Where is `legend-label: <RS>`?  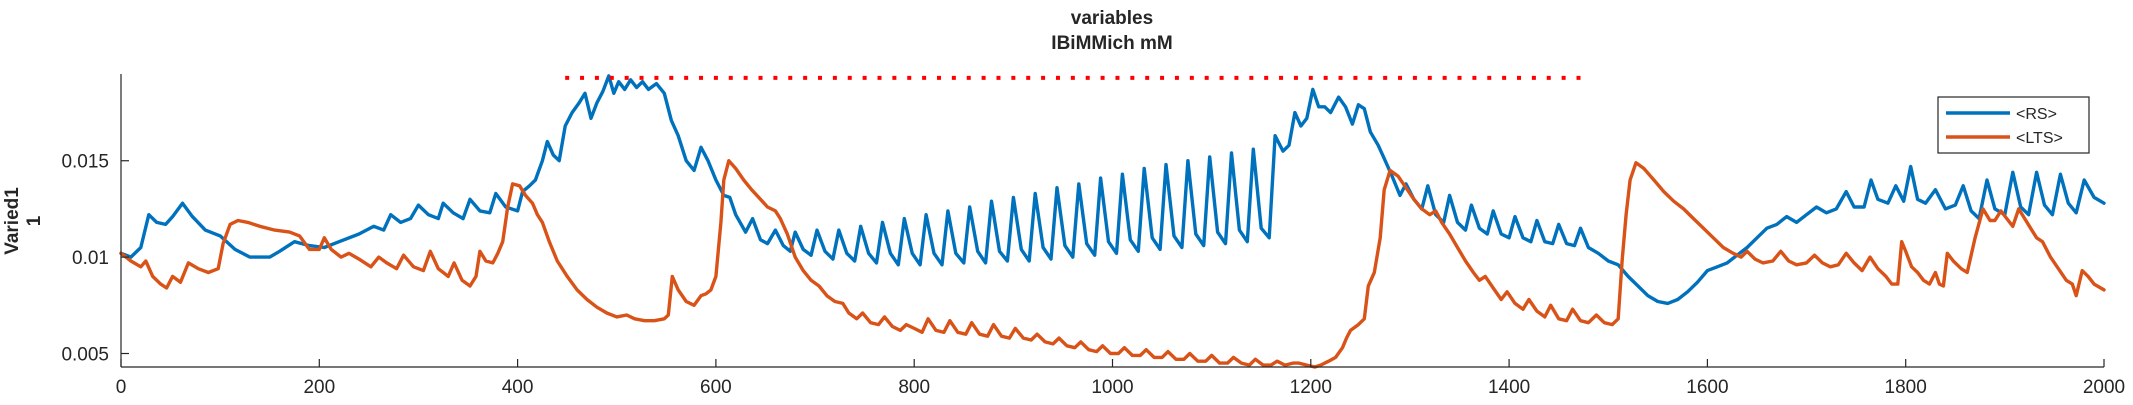 legend-label: <RS> is located at coordinates (2036, 114).